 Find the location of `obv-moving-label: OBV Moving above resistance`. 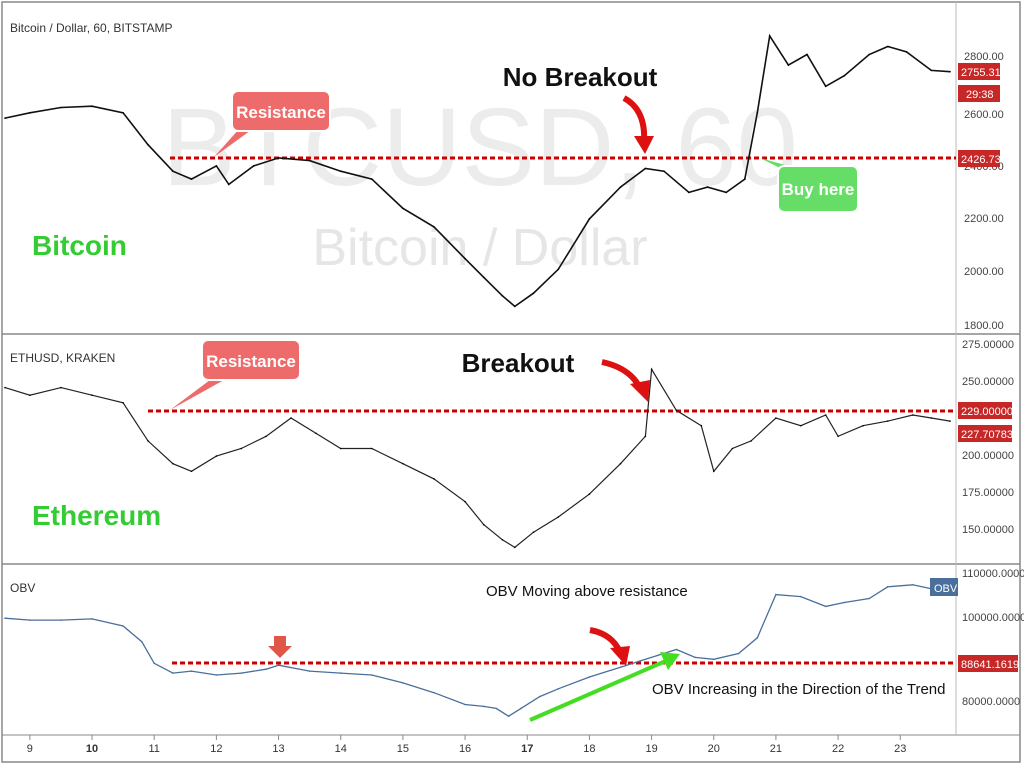

obv-moving-label: OBV Moving above resistance is located at coordinates (587, 591).